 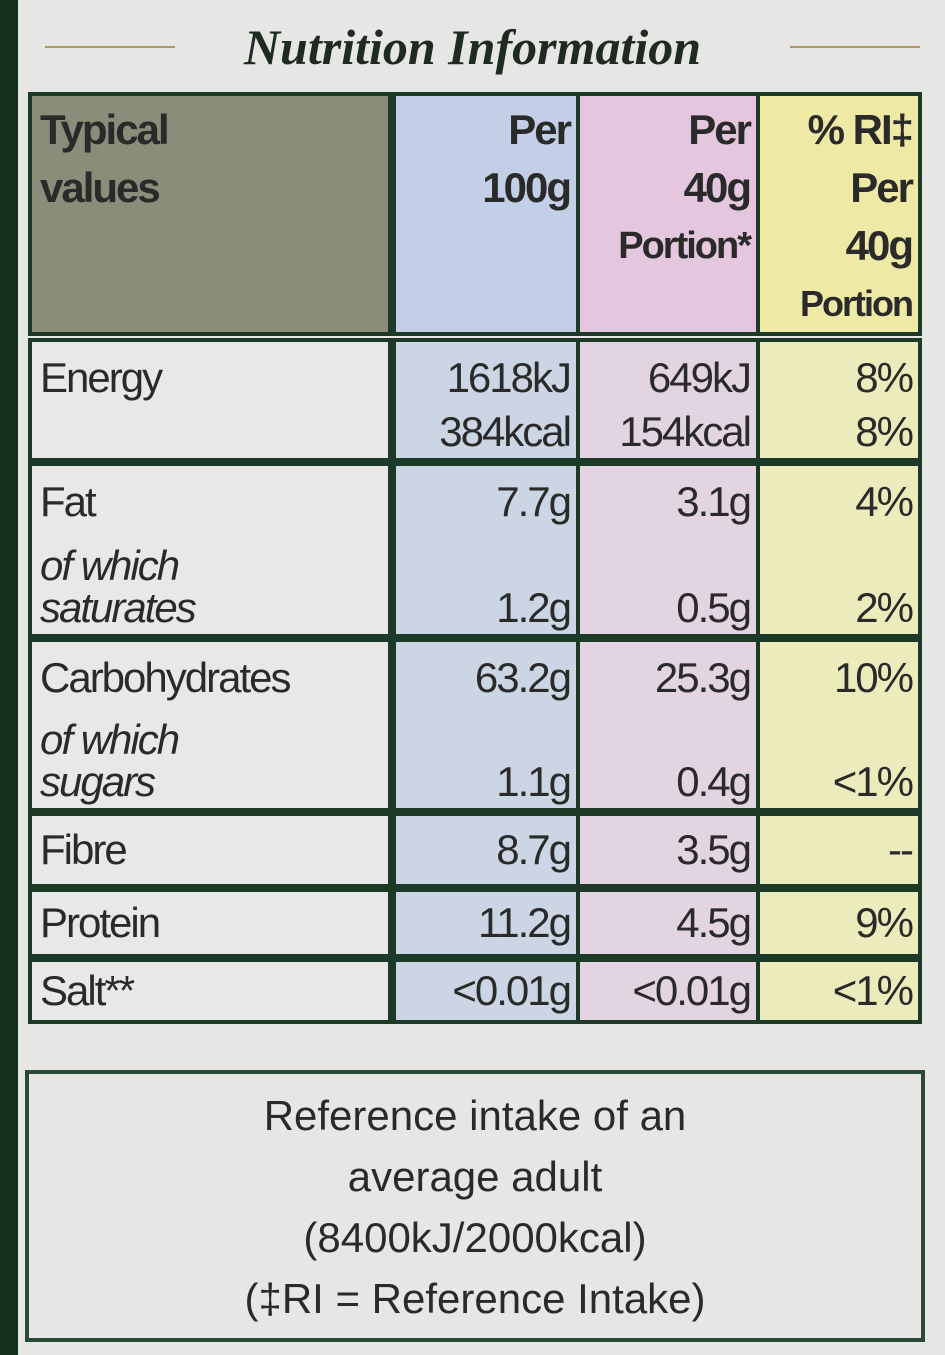 I want to click on header-text: values, so click(x=100, y=187).